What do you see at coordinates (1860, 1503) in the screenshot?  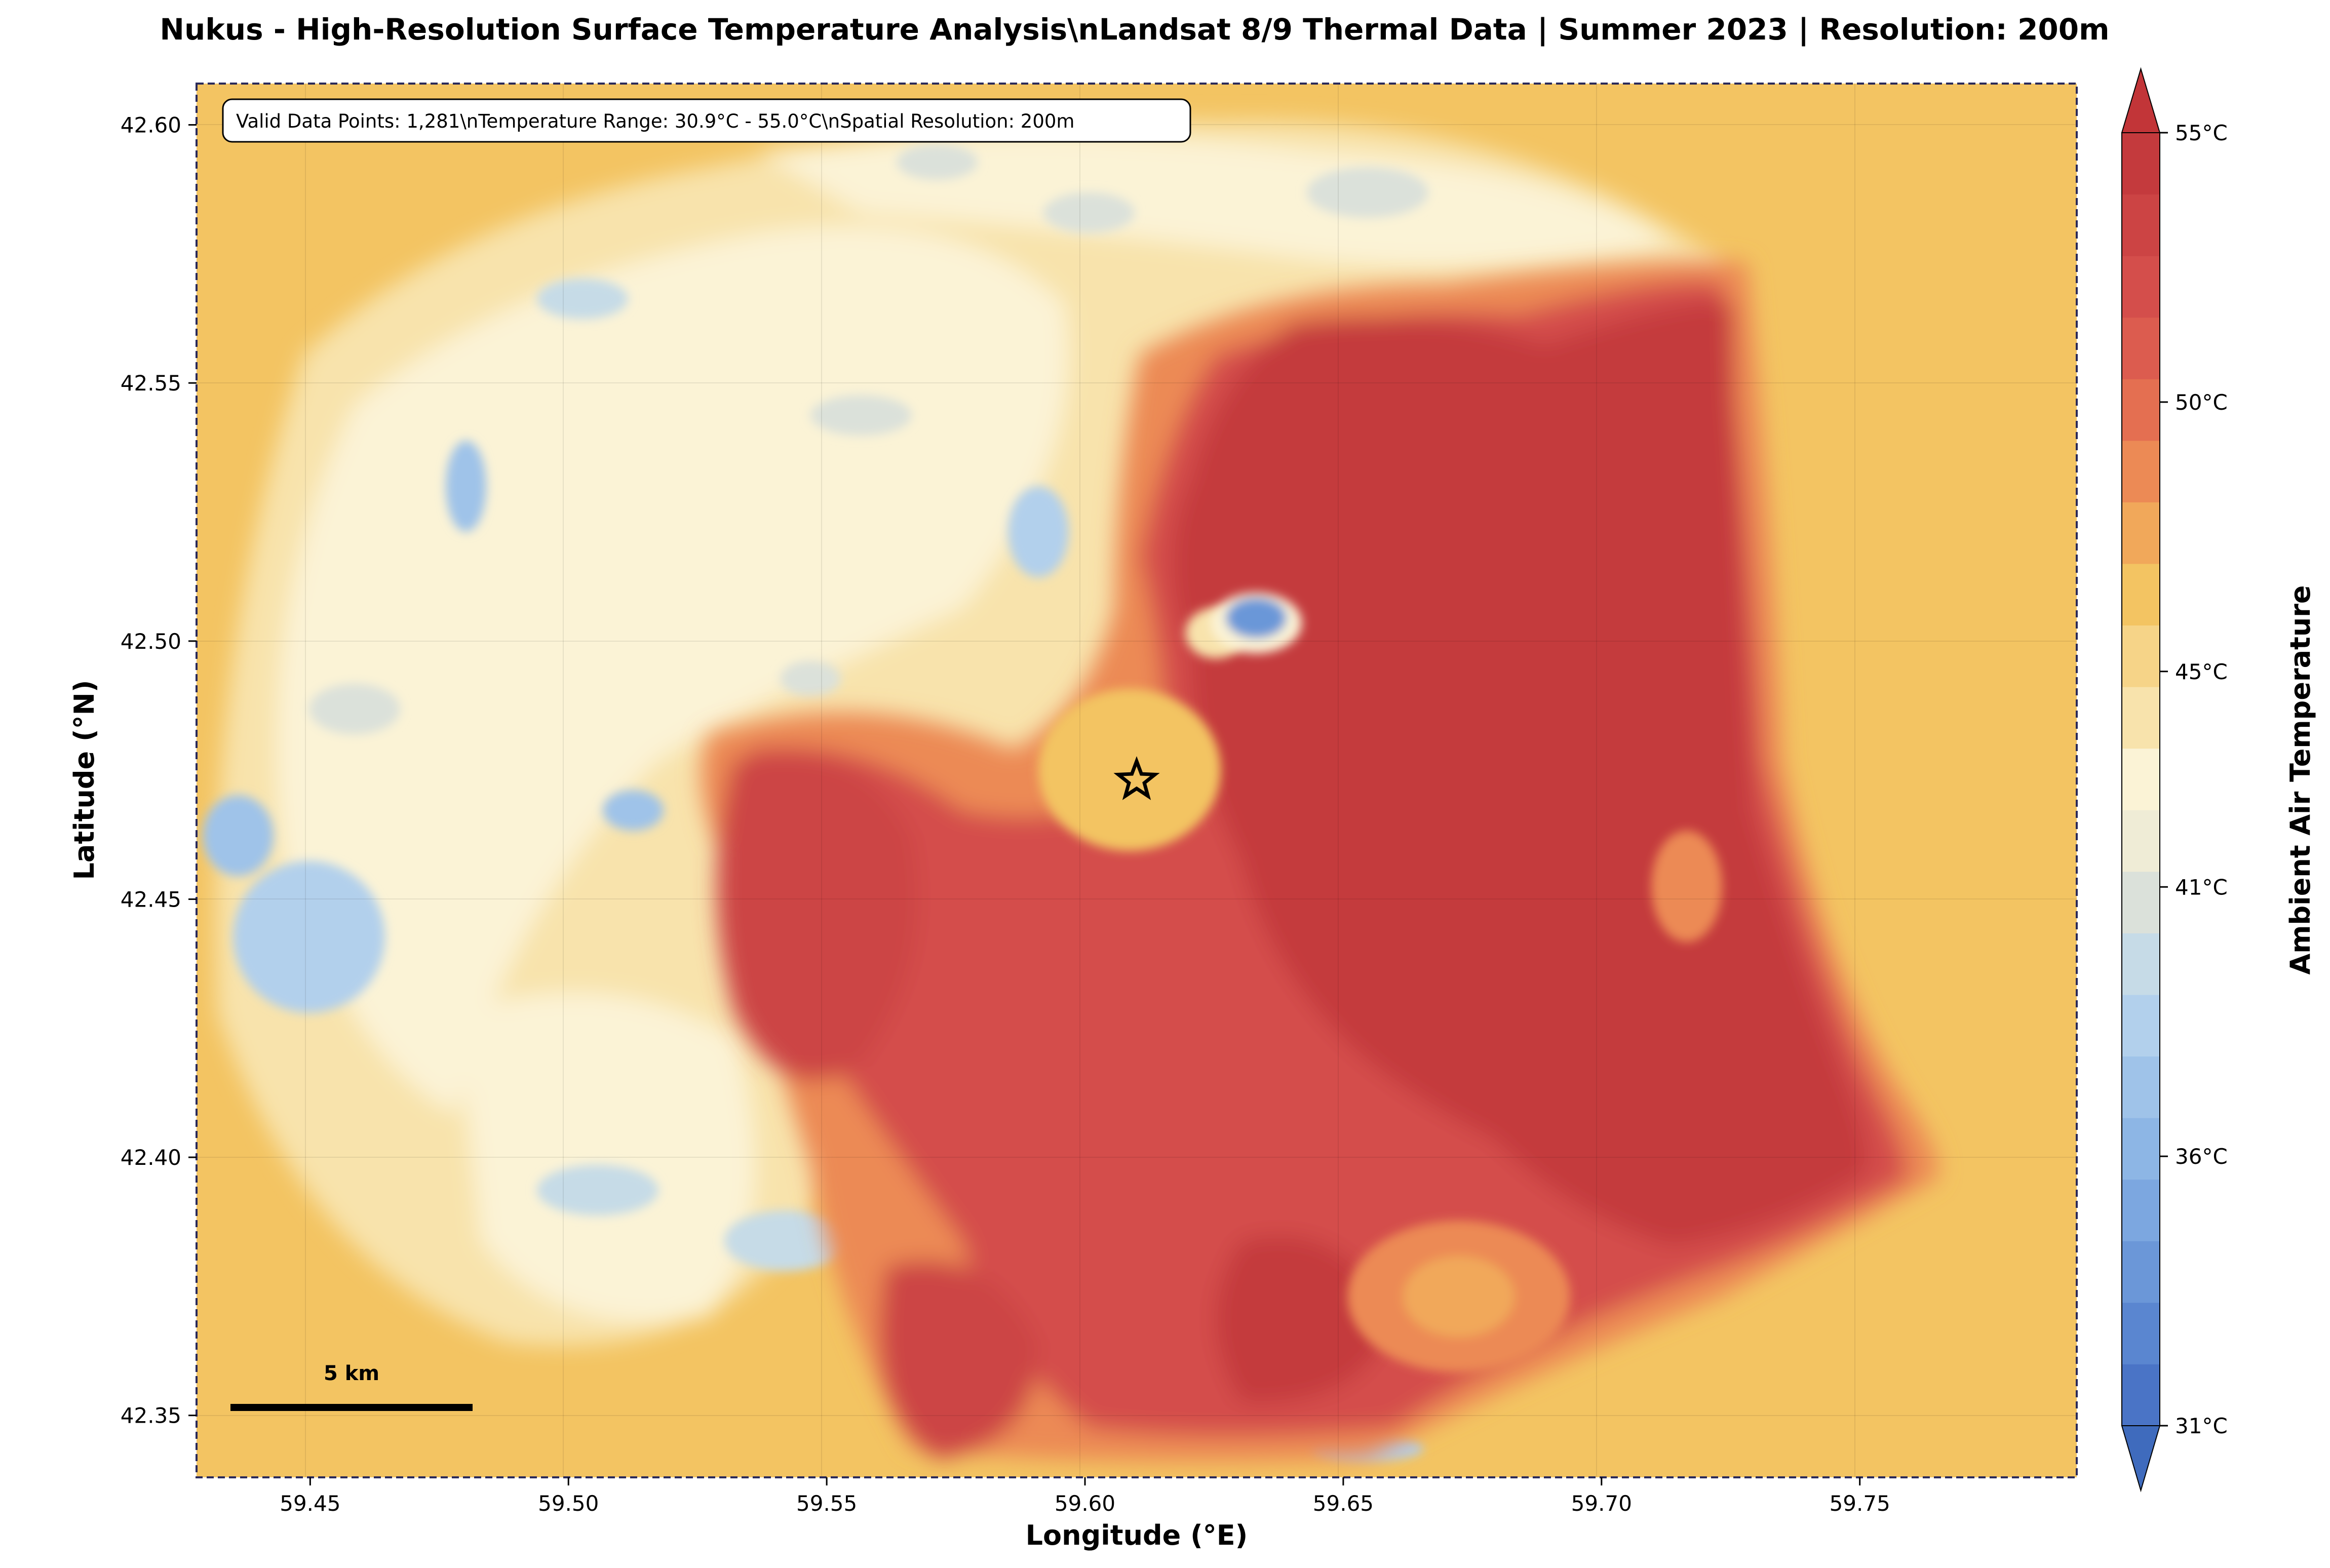 I see `x-tick-label: 59.75` at bounding box center [1860, 1503].